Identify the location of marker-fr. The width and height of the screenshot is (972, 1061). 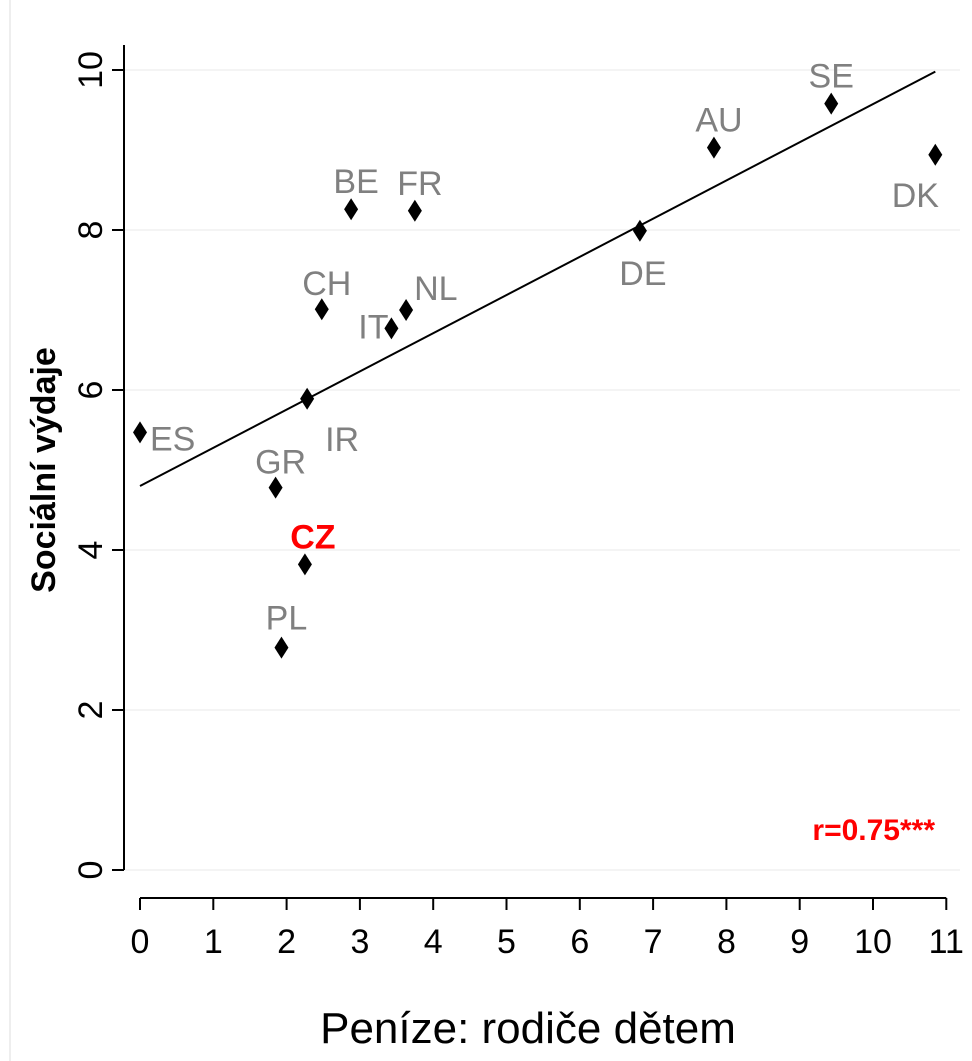
(414, 210).